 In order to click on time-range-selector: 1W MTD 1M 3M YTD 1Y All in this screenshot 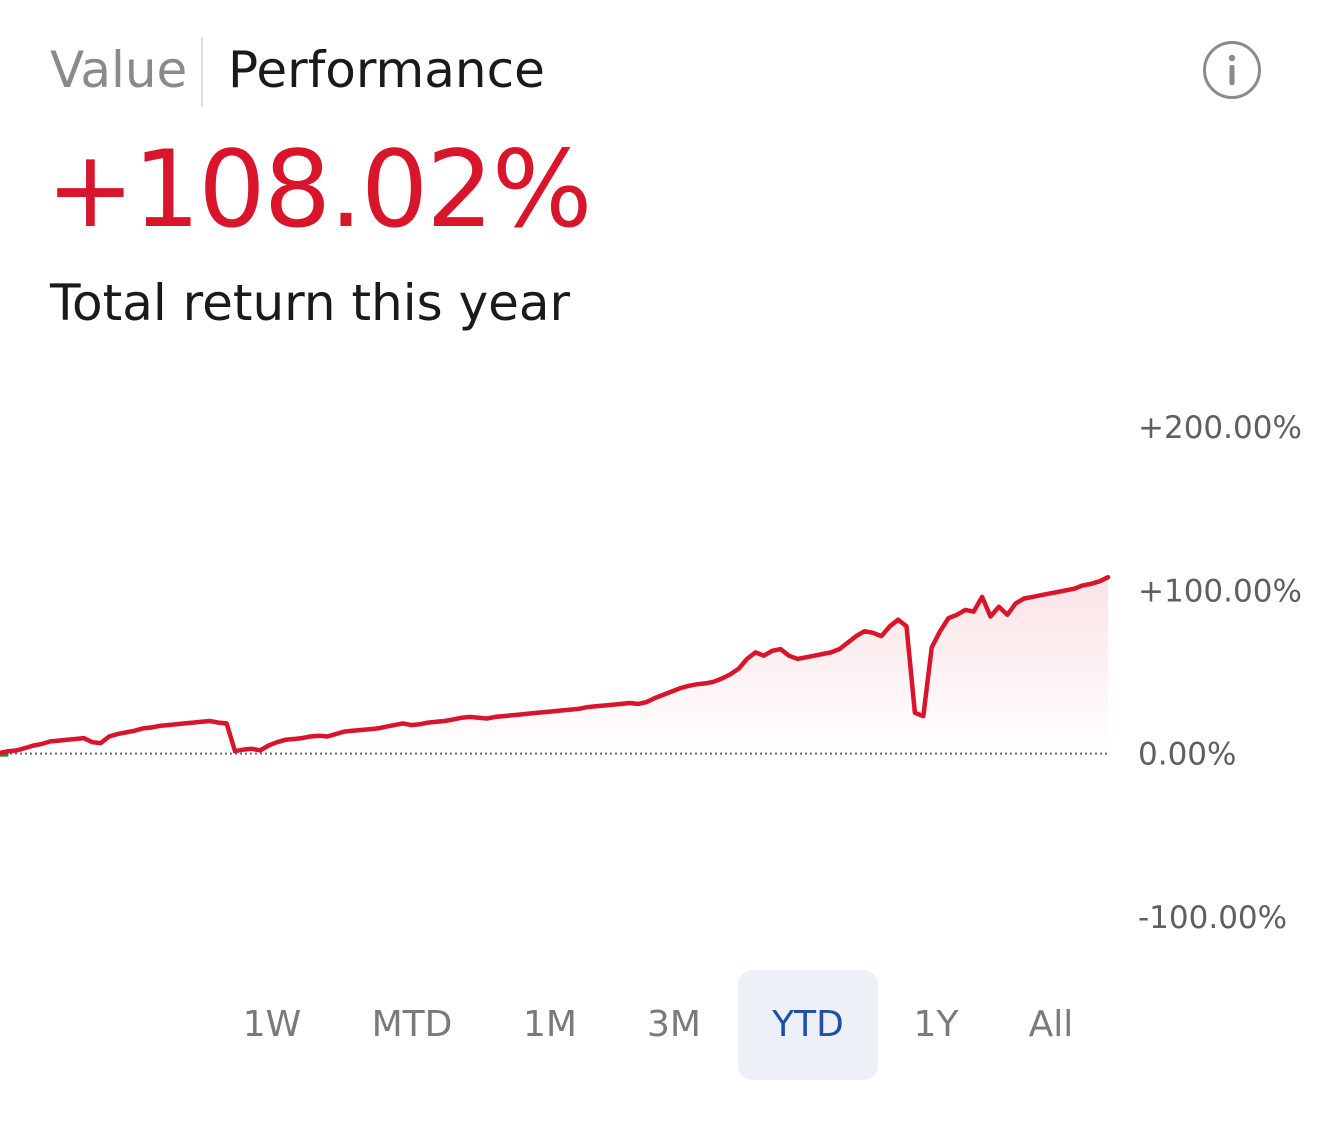, I will do `click(660, 1026)`.